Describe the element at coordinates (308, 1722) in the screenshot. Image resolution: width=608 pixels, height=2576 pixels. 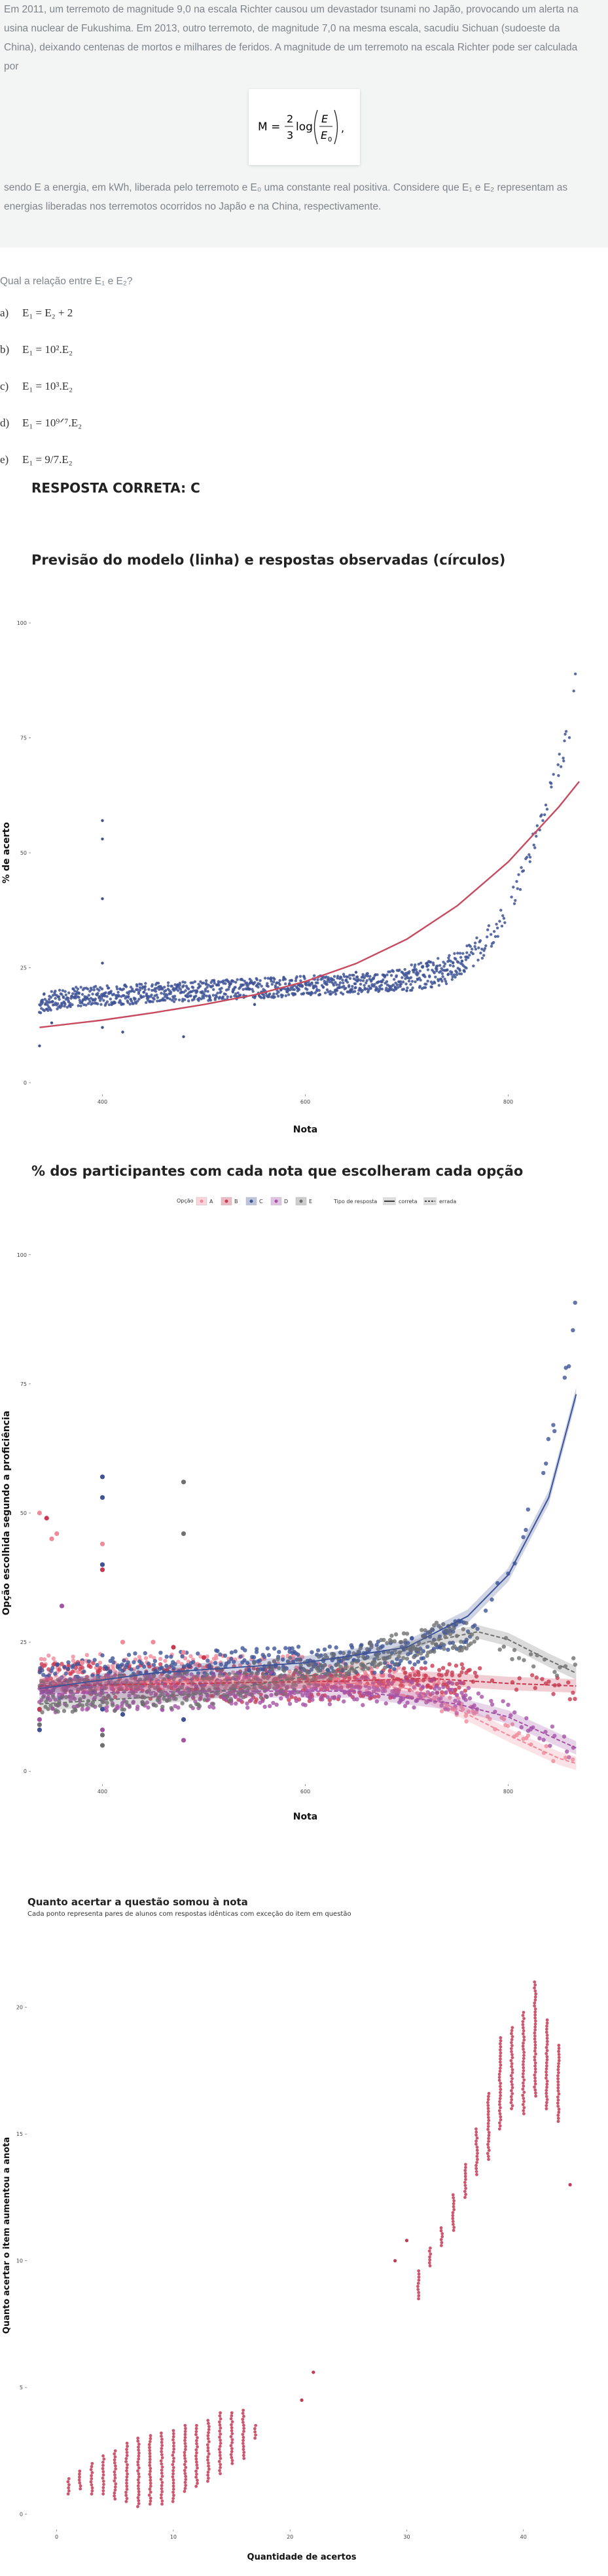
I see `model-line-A` at that location.